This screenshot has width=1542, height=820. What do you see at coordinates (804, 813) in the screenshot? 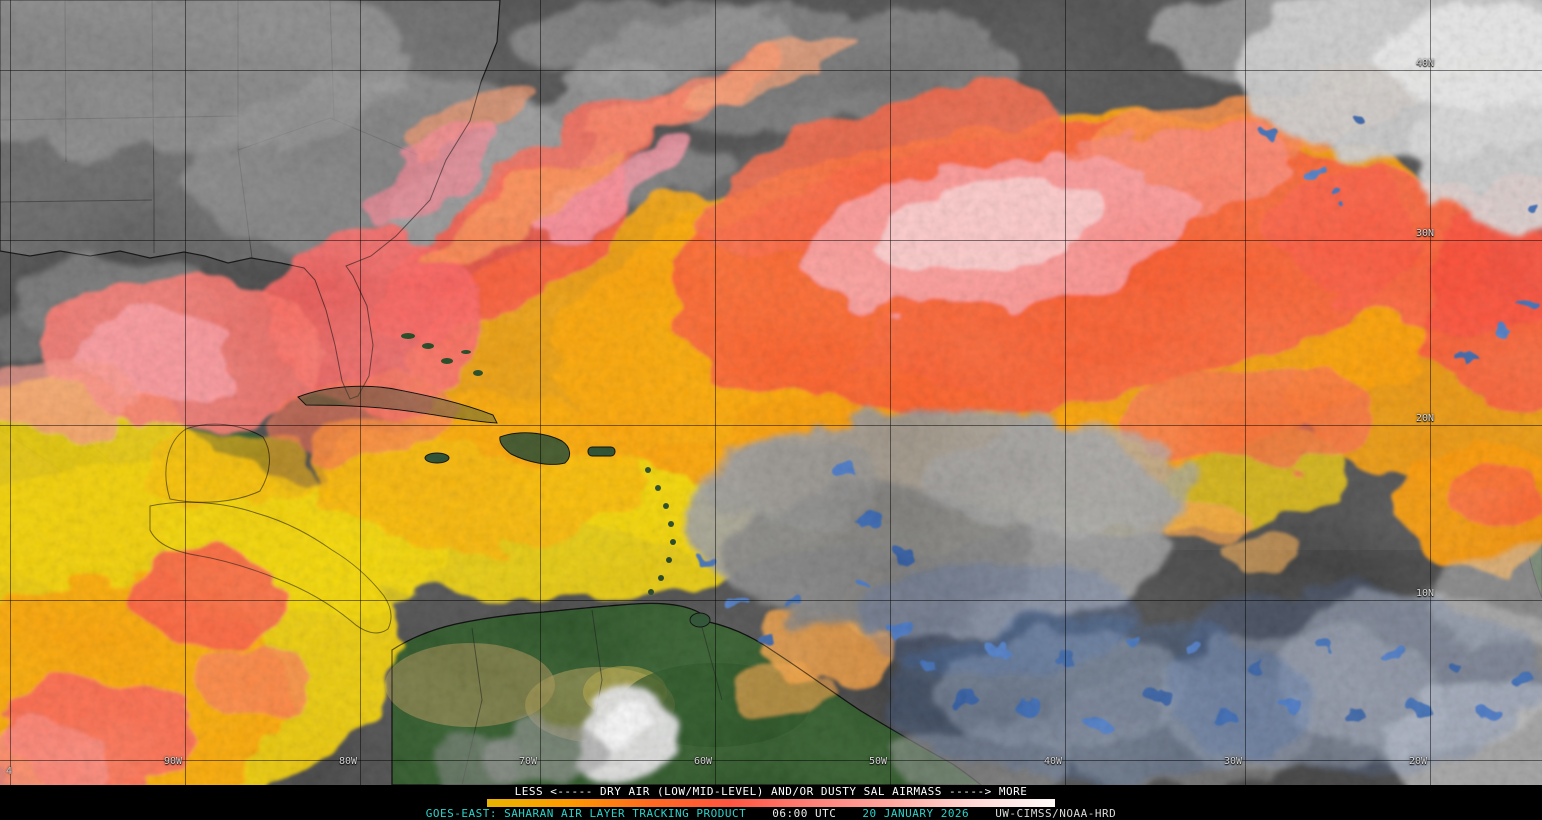
I see `product-time: 06:00 UTC` at bounding box center [804, 813].